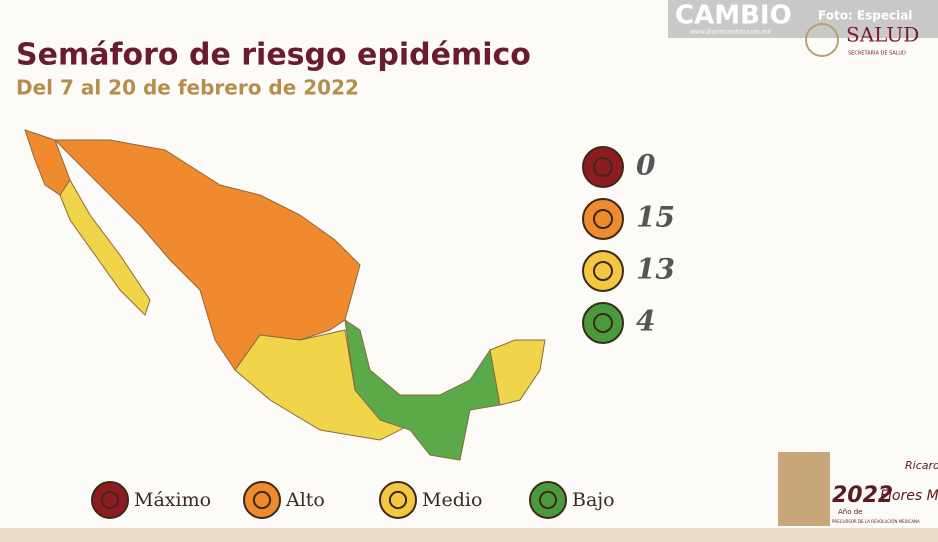 The height and width of the screenshot is (542, 938). What do you see at coordinates (877, 53) in the screenshot?
I see `logo-agency: SECRETARÍA DE SALUD` at bounding box center [877, 53].